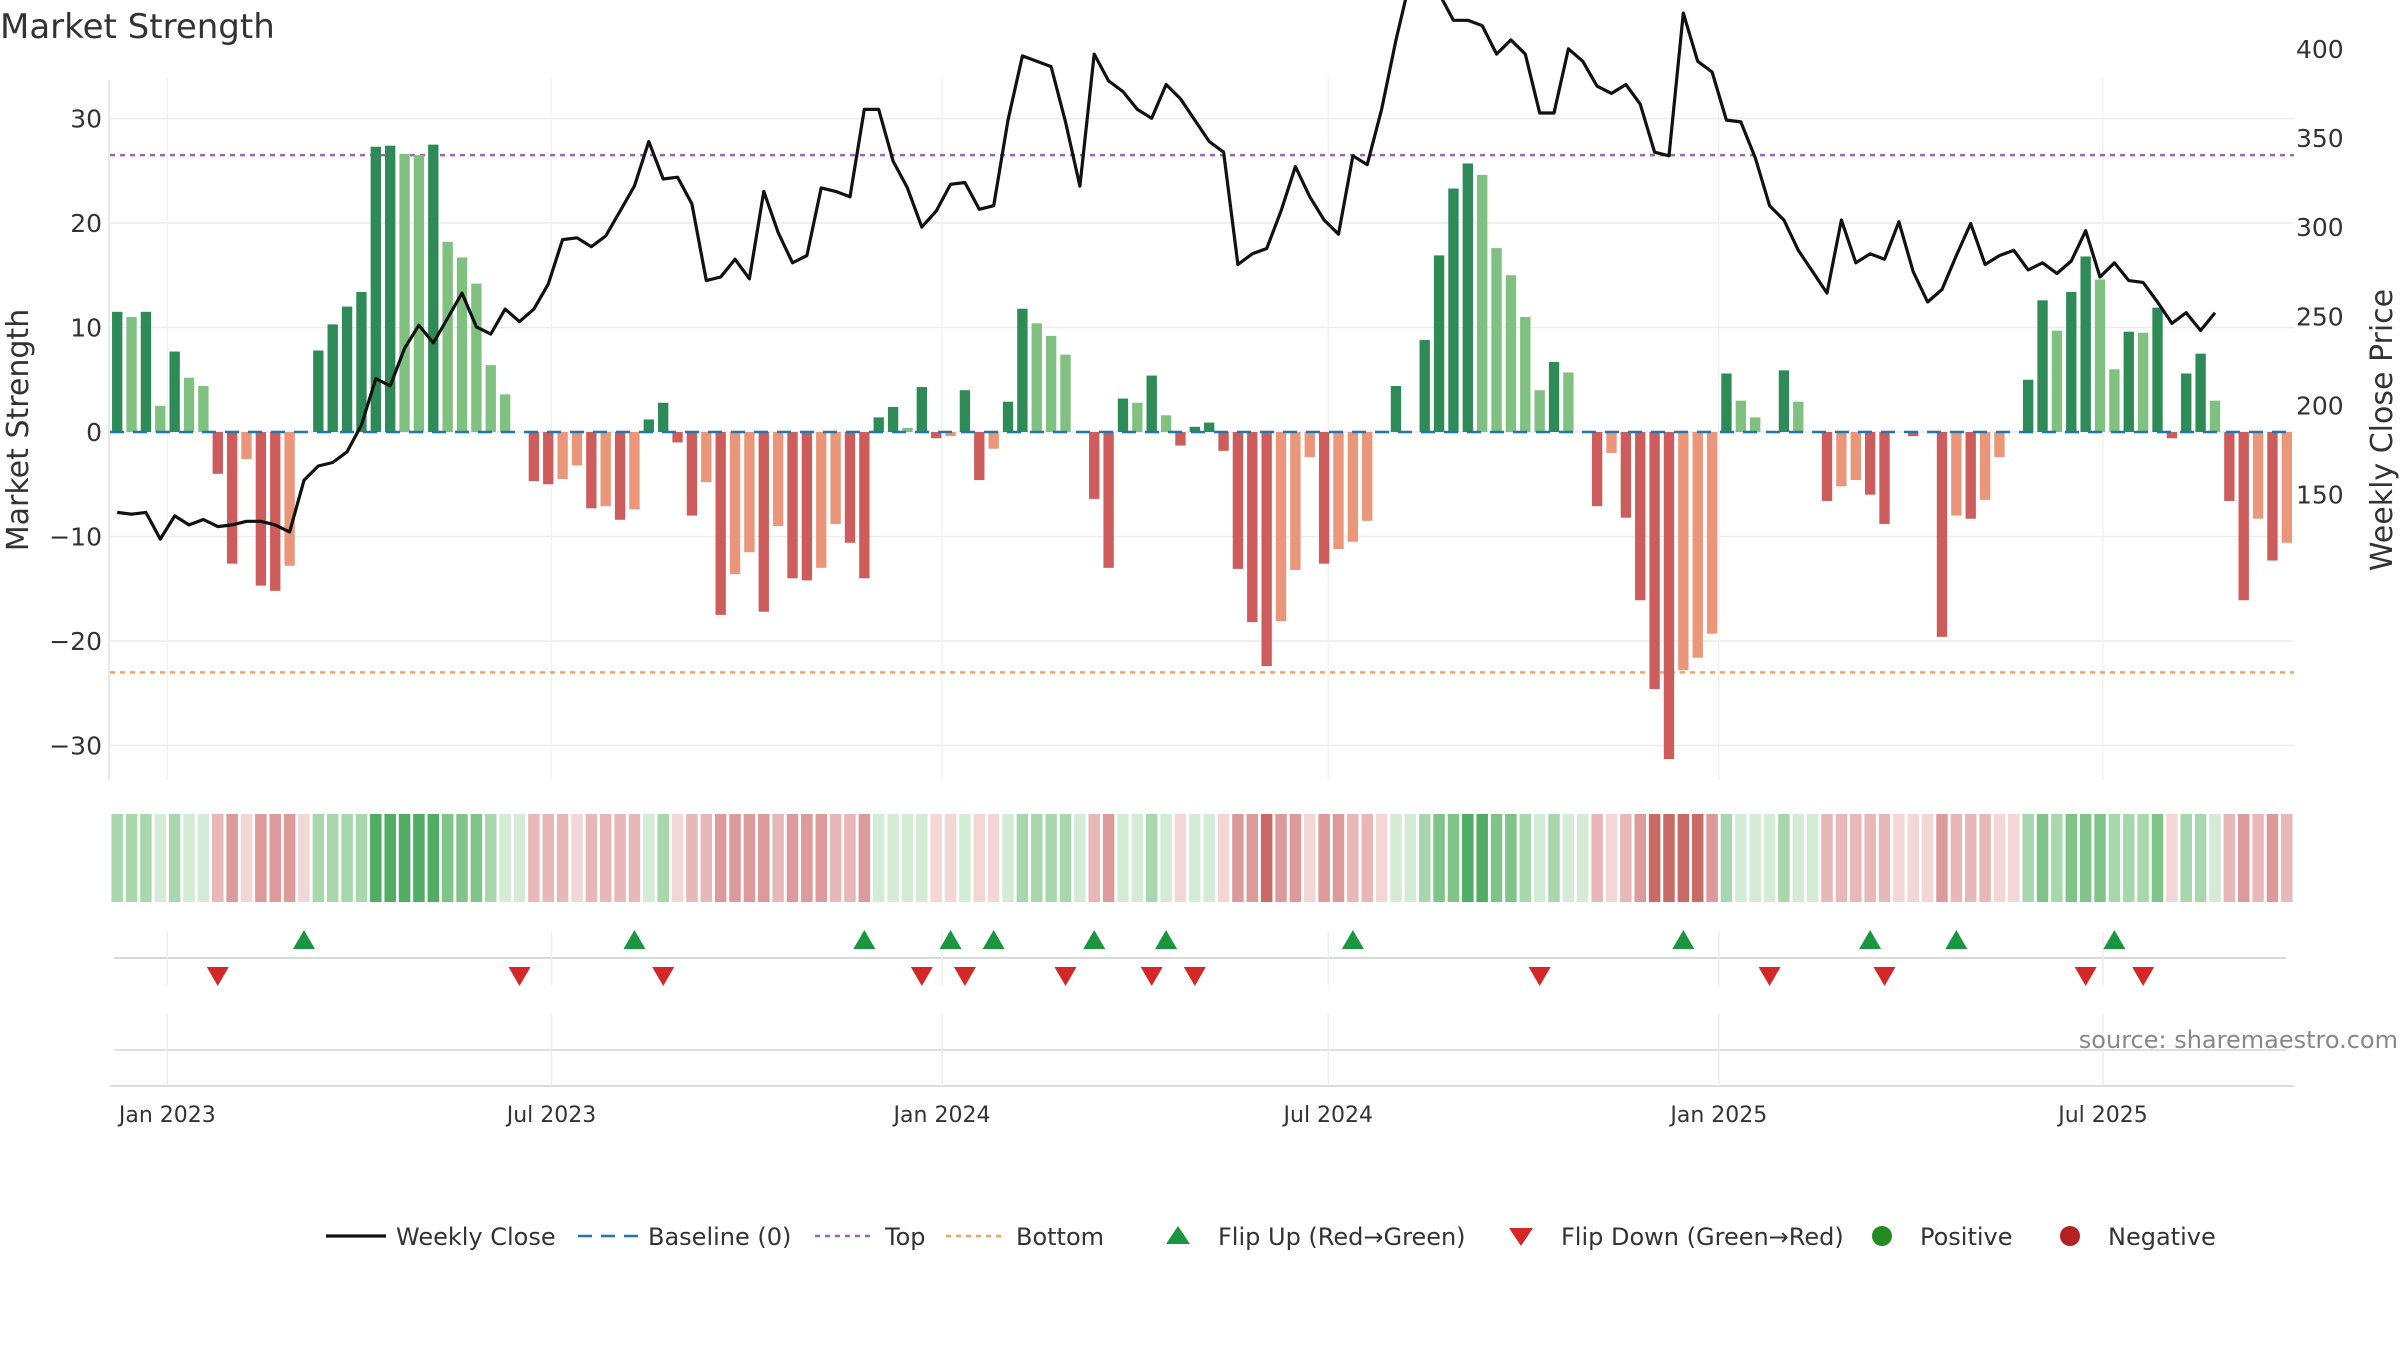  Describe the element at coordinates (137, 27) in the screenshot. I see `chart-title: Market Strength` at that location.